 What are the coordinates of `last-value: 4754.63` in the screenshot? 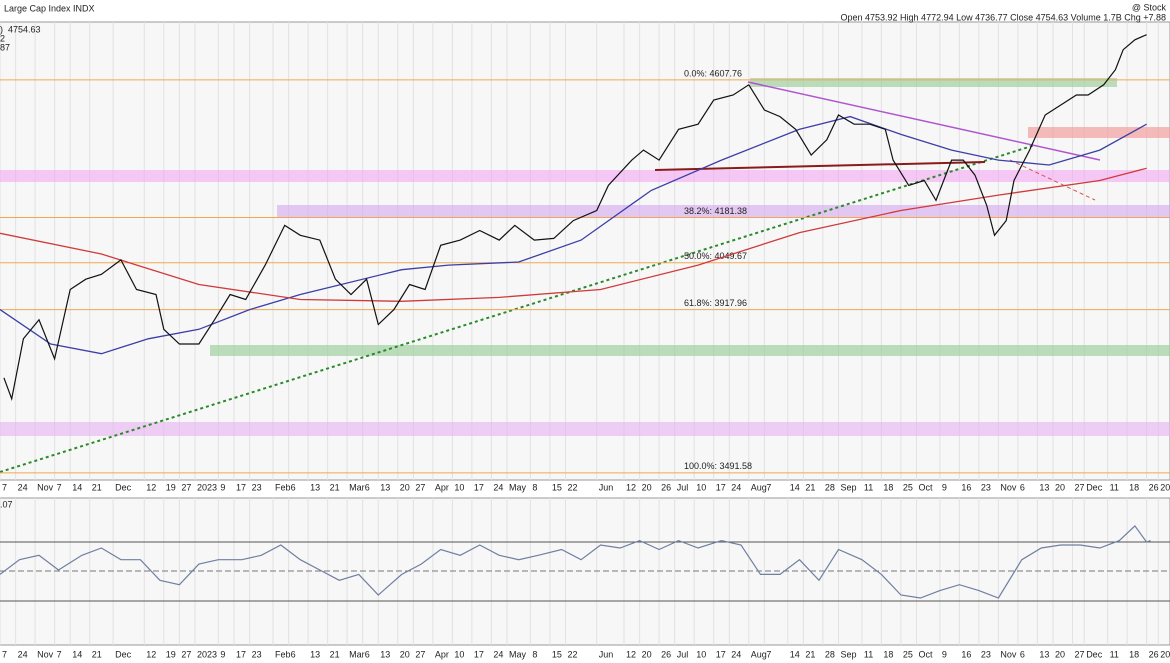 It's located at (24, 29).